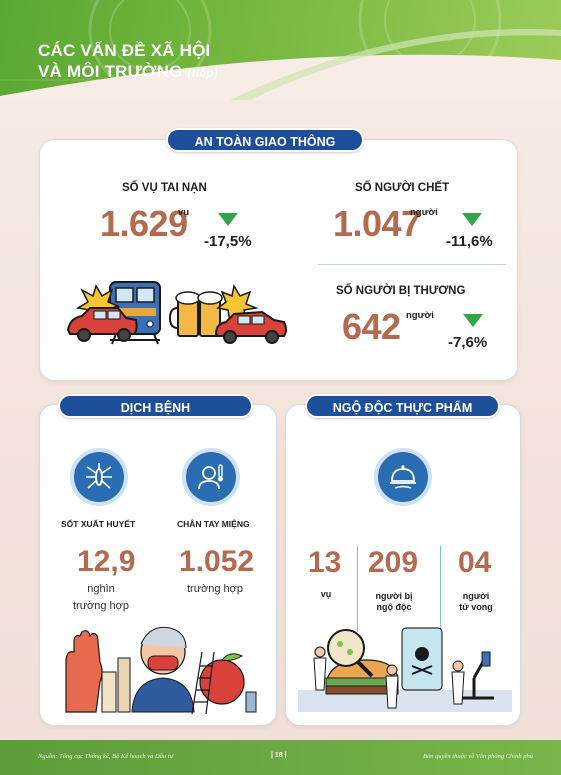 This screenshot has width=561, height=775. I want to click on page-title: CÁC VẤN ĐỀ XÃ HỘI VÀ MÔI TRƯỜNG (tiếp), so click(128, 62).